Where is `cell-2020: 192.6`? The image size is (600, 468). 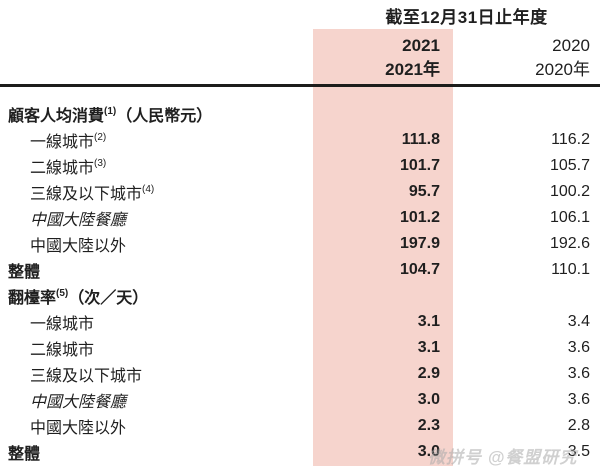 cell-2020: 192.6 is located at coordinates (569, 243).